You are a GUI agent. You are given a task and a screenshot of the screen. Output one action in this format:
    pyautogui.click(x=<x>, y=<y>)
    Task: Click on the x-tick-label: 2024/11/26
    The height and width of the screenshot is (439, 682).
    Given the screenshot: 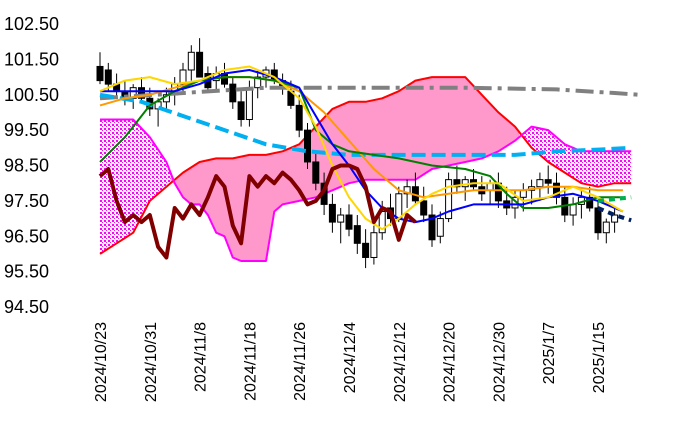 What is the action you would take?
    pyautogui.click(x=300, y=361)
    